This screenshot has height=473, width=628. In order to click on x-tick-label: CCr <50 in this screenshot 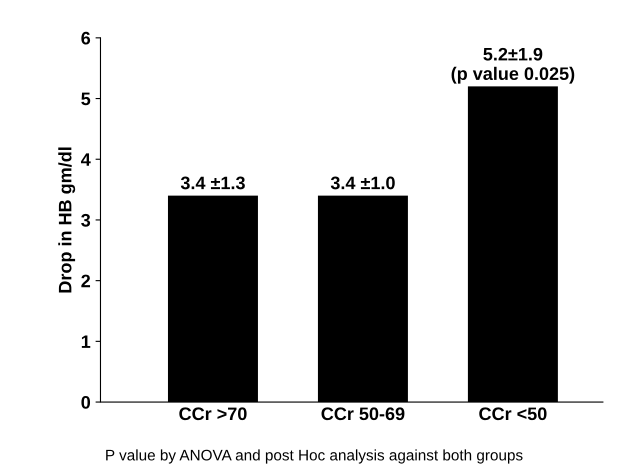, I will do `click(513, 413)`.